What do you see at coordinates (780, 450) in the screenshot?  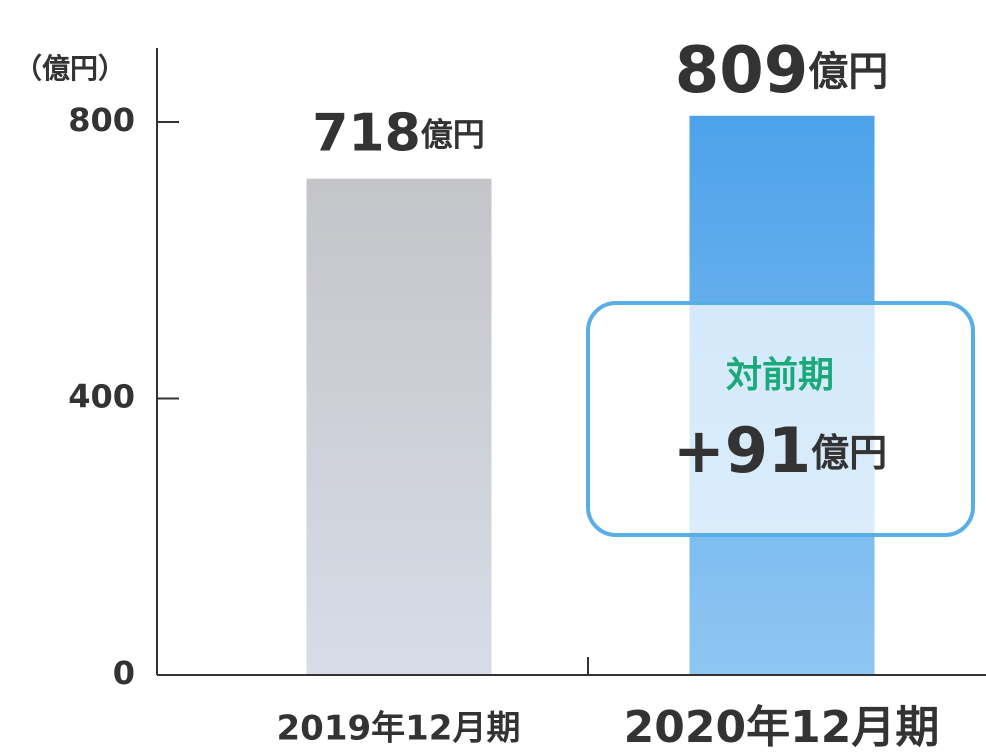 I see `annotation-text: +91億円` at bounding box center [780, 450].